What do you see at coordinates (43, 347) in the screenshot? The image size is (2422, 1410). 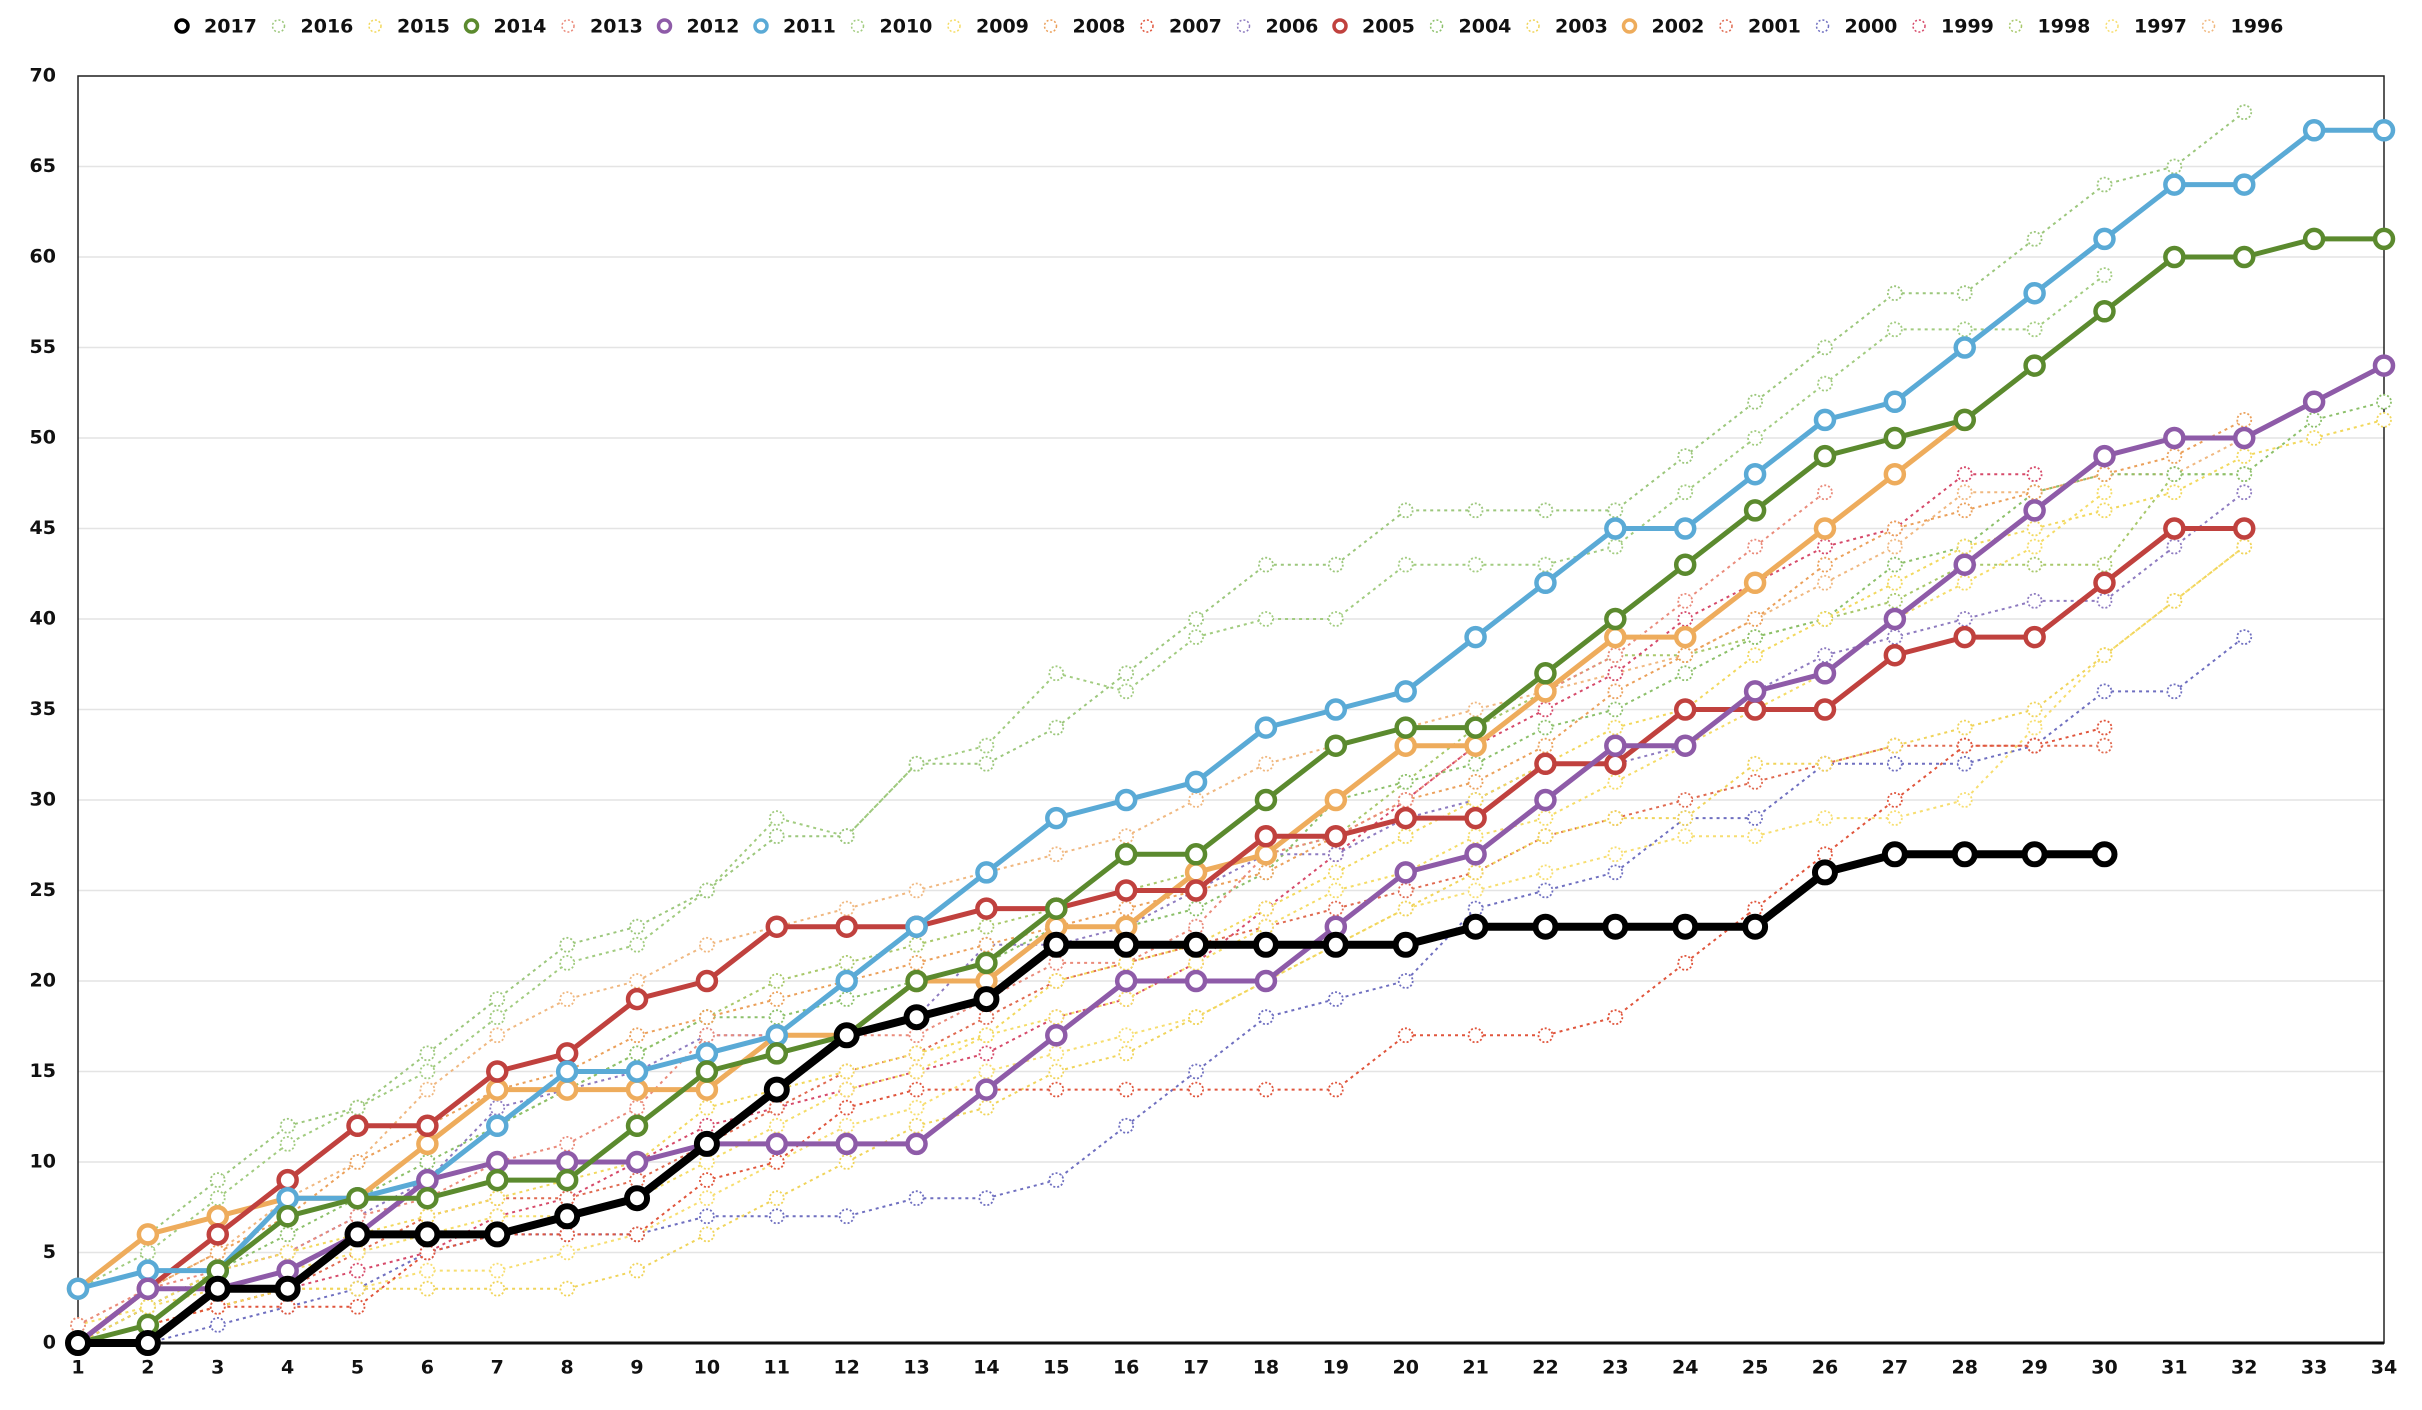 I see `y-tick-label: 55` at bounding box center [43, 347].